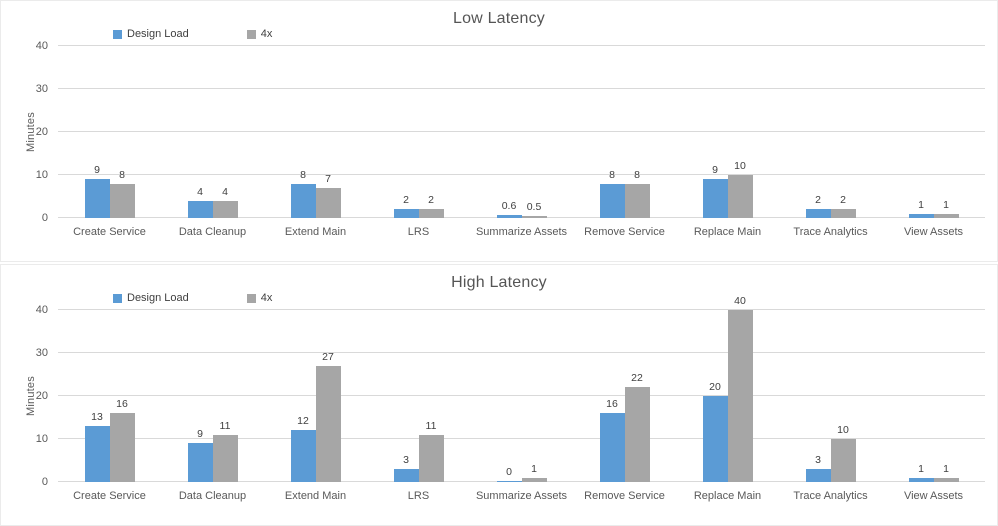 The width and height of the screenshot is (998, 526). I want to click on bar-group: 12 27 Extend Main, so click(315, 406).